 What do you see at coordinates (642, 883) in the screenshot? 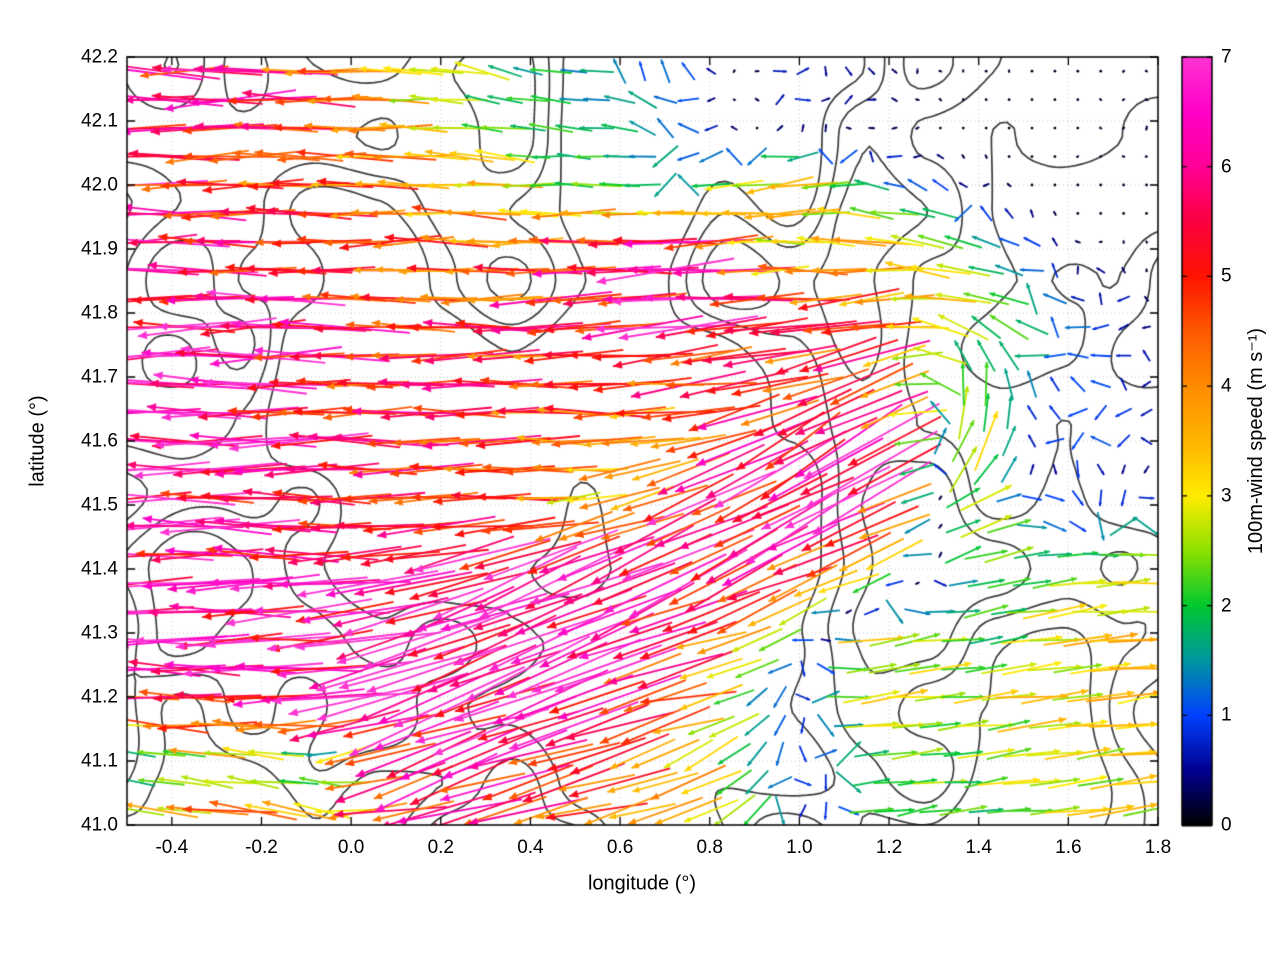
I see `x-axis-title: longitude (°)` at bounding box center [642, 883].